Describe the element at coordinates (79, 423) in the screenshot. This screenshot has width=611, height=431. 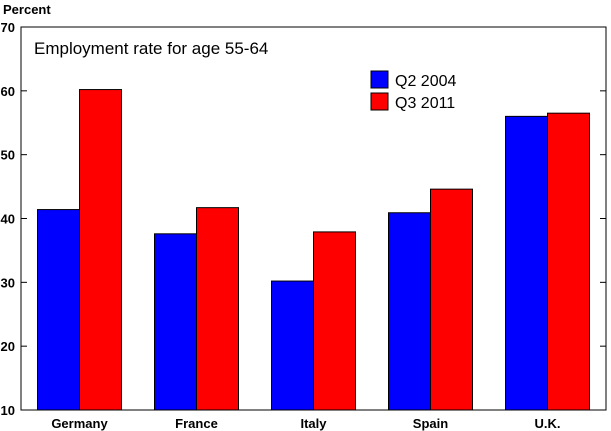
I see `x-category-label: Germany` at that location.